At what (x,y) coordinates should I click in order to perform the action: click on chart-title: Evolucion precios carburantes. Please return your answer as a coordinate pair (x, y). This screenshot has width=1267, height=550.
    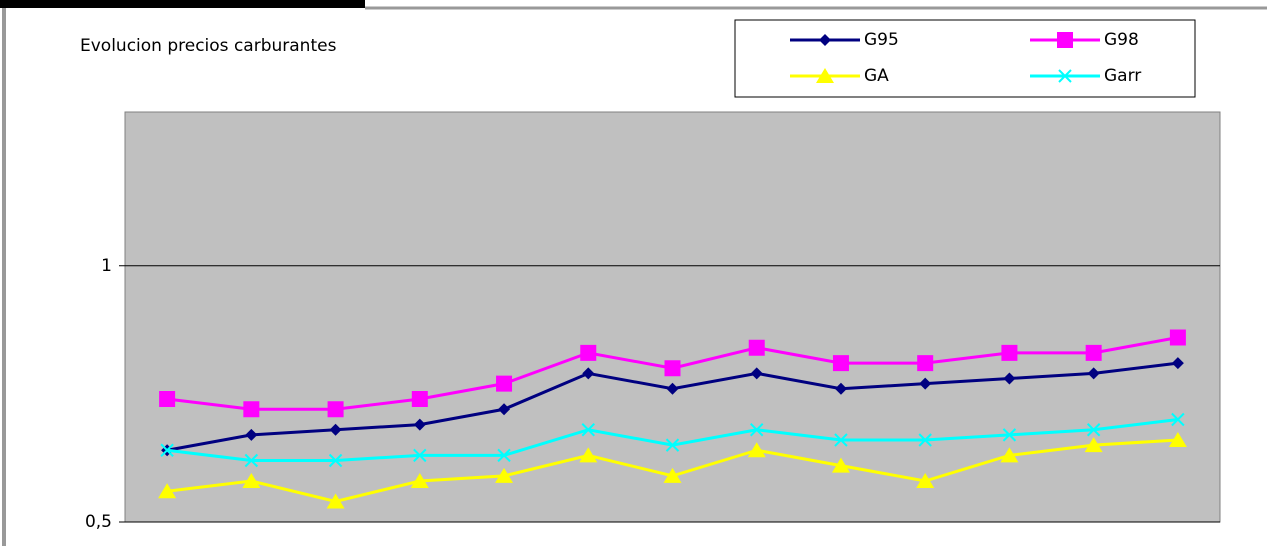
    Looking at the image, I should click on (208, 46).